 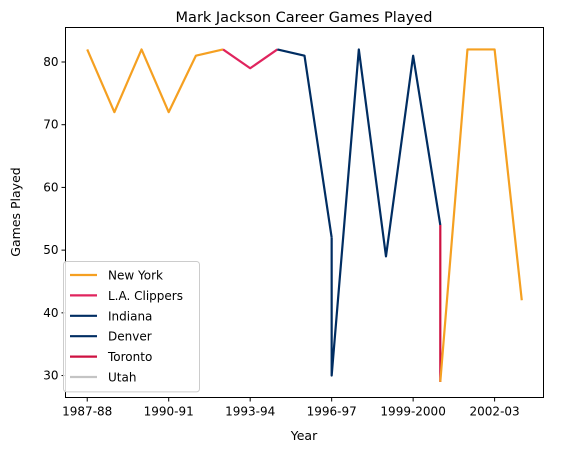 I want to click on legend-label: Denver, so click(x=130, y=337).